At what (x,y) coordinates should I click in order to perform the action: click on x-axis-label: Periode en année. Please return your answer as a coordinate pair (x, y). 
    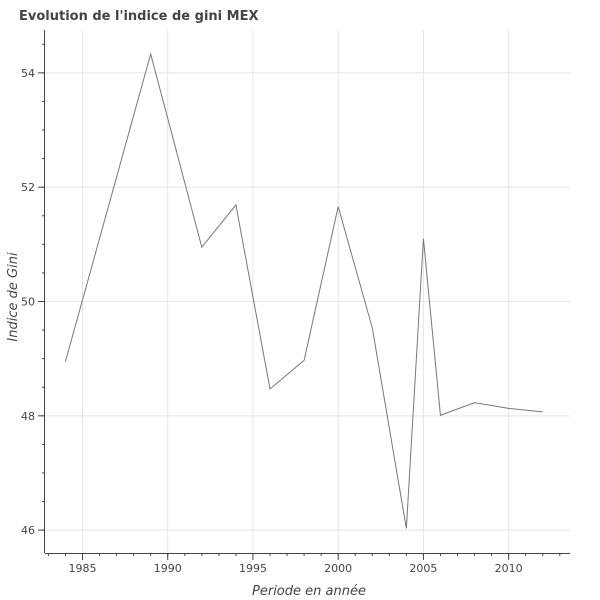
    Looking at the image, I should click on (309, 591).